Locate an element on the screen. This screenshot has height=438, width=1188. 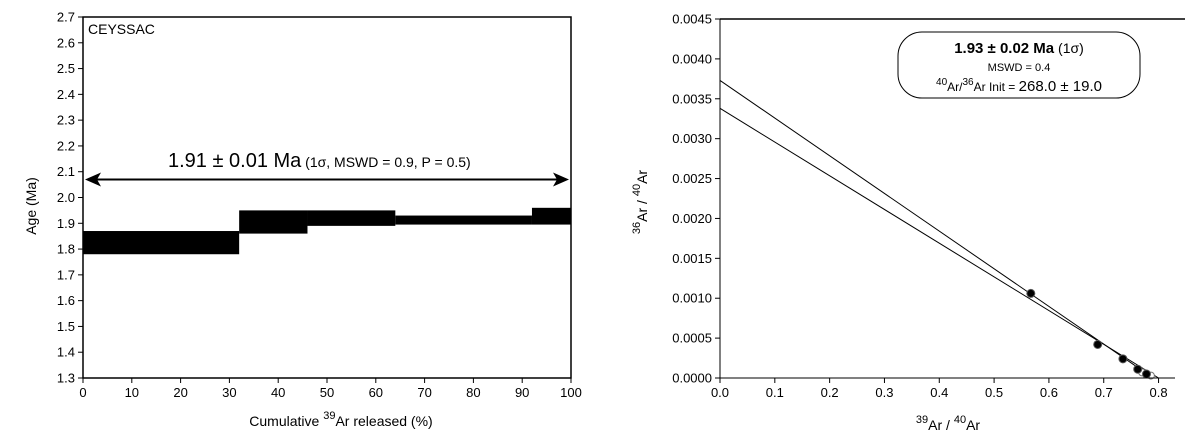
isochron-age: 1.93 ± 0.02 Ma (1σ) is located at coordinates (1019, 48).